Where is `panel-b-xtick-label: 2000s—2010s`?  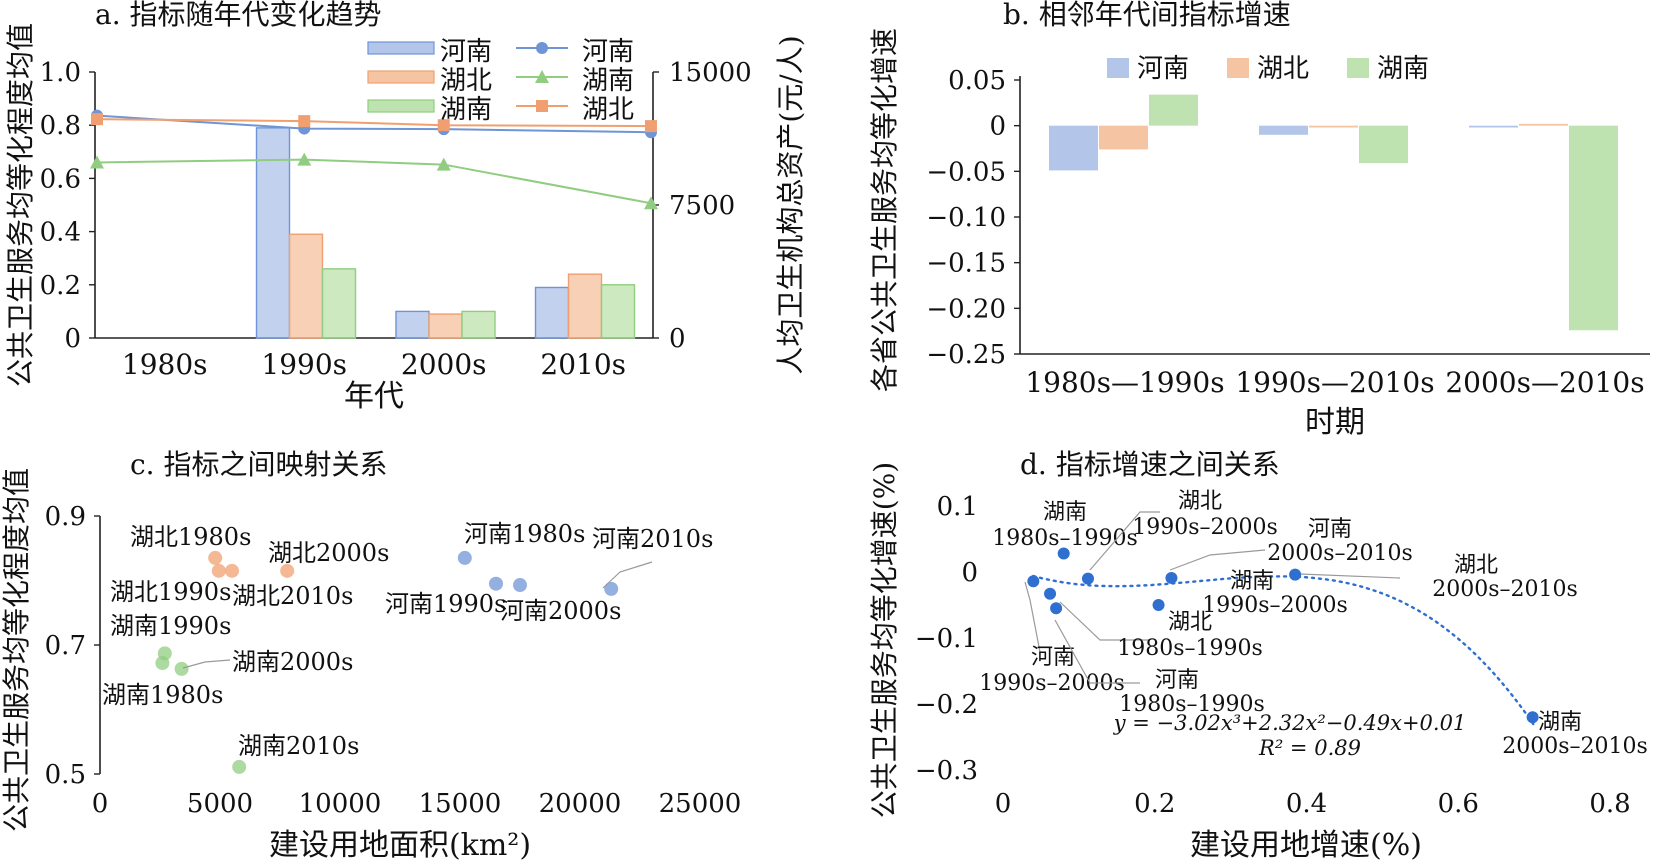
panel-b-xtick-label: 2000s—2010s is located at coordinates (1544, 382).